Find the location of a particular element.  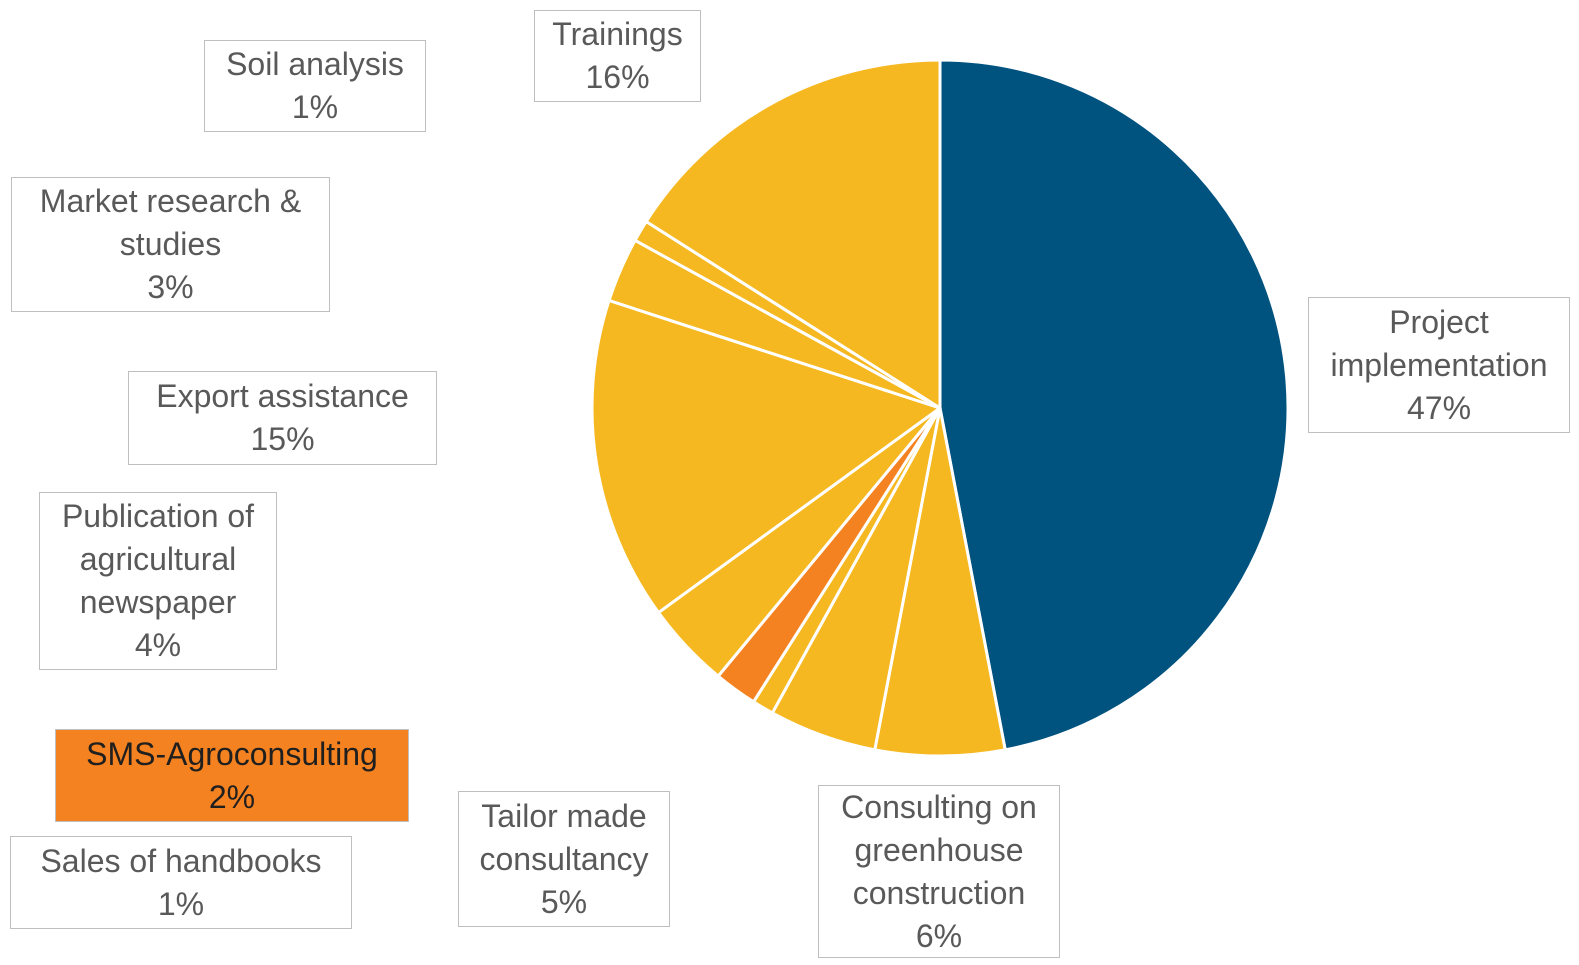

value-label: 4% is located at coordinates (158, 645).